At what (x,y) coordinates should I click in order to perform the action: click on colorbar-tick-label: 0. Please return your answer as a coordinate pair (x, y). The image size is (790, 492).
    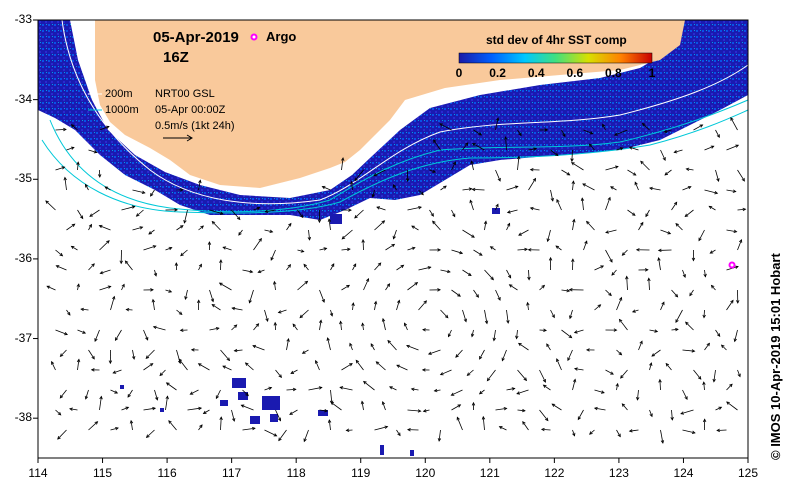
    Looking at the image, I should click on (459, 73).